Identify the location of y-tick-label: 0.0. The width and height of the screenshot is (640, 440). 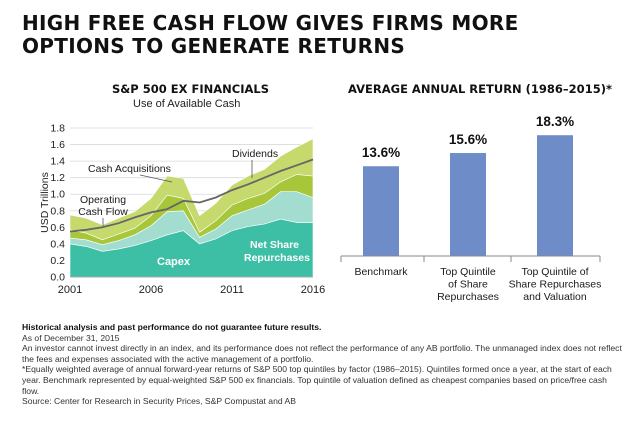
(57, 278).